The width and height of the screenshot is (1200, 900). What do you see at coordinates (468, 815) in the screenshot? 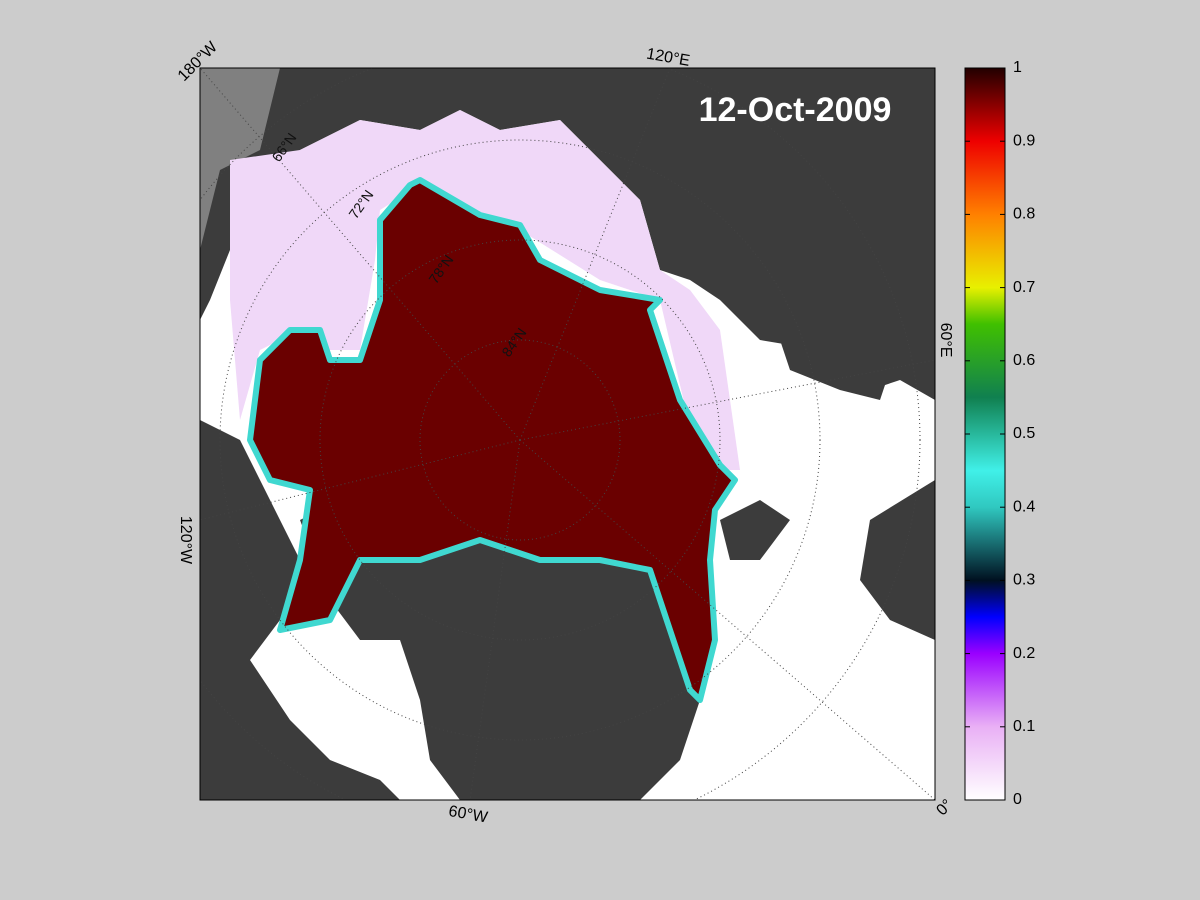
I see `lon-label: 60°W` at bounding box center [468, 815].